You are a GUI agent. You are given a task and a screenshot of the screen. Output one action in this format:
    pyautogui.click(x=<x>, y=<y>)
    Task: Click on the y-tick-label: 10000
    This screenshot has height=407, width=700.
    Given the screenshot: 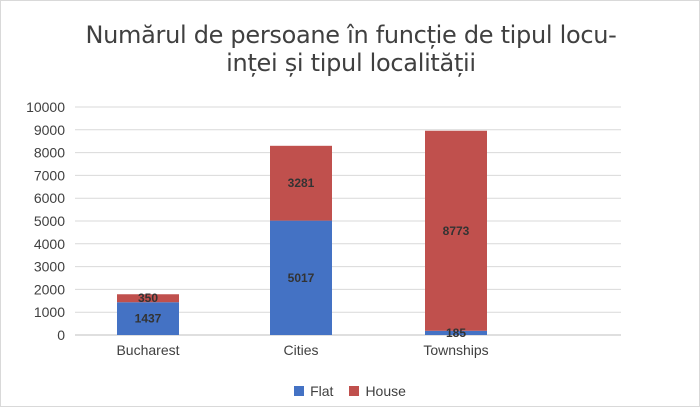 What is the action you would take?
    pyautogui.click(x=45, y=107)
    